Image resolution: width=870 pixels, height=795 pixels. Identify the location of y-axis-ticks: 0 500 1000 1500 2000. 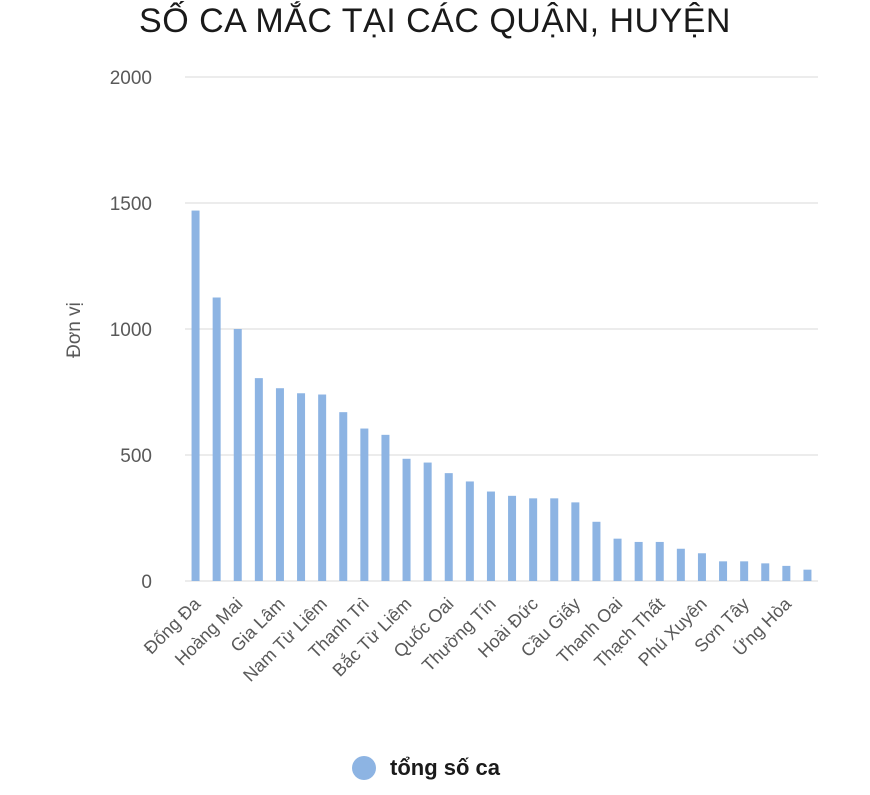
(131, 330).